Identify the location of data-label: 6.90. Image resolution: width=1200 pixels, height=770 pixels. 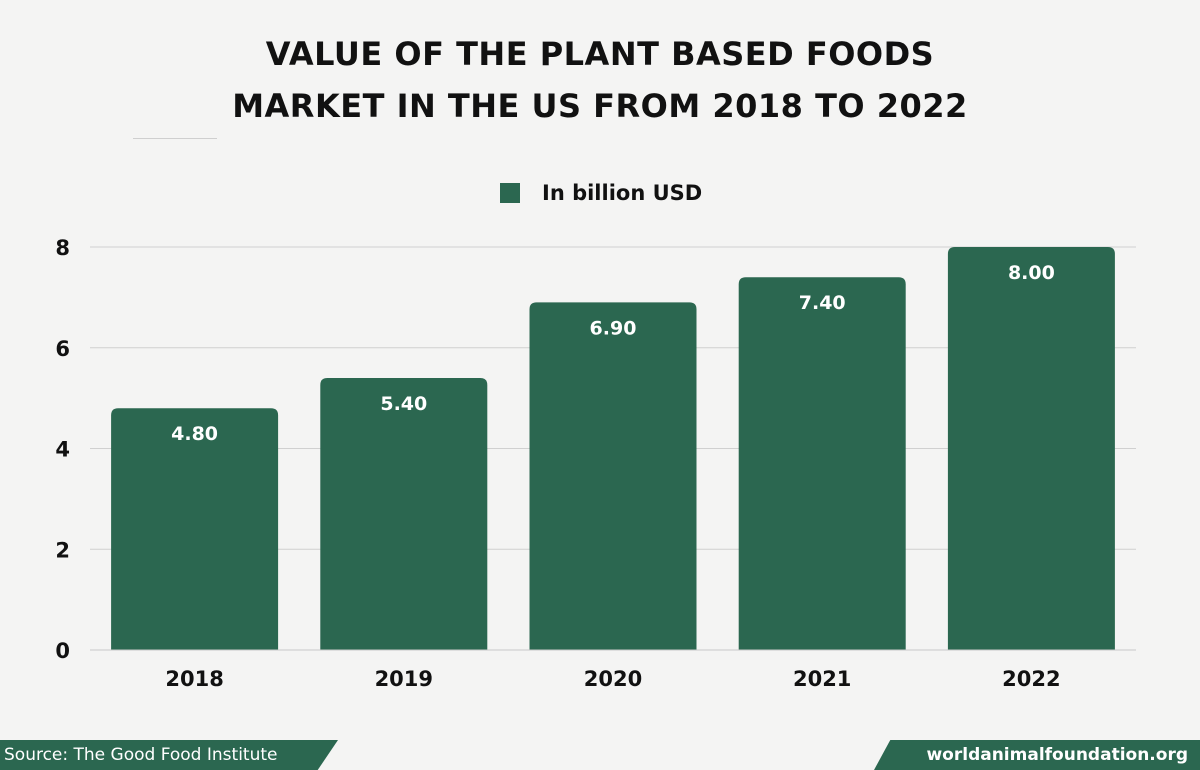
(613, 328).